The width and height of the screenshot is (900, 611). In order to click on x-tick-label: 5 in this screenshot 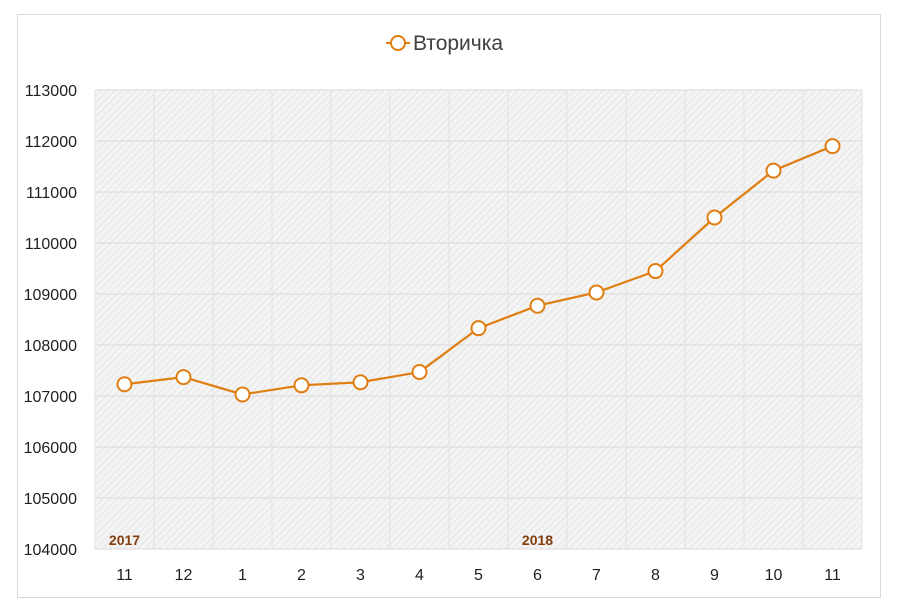, I will do `click(478, 575)`.